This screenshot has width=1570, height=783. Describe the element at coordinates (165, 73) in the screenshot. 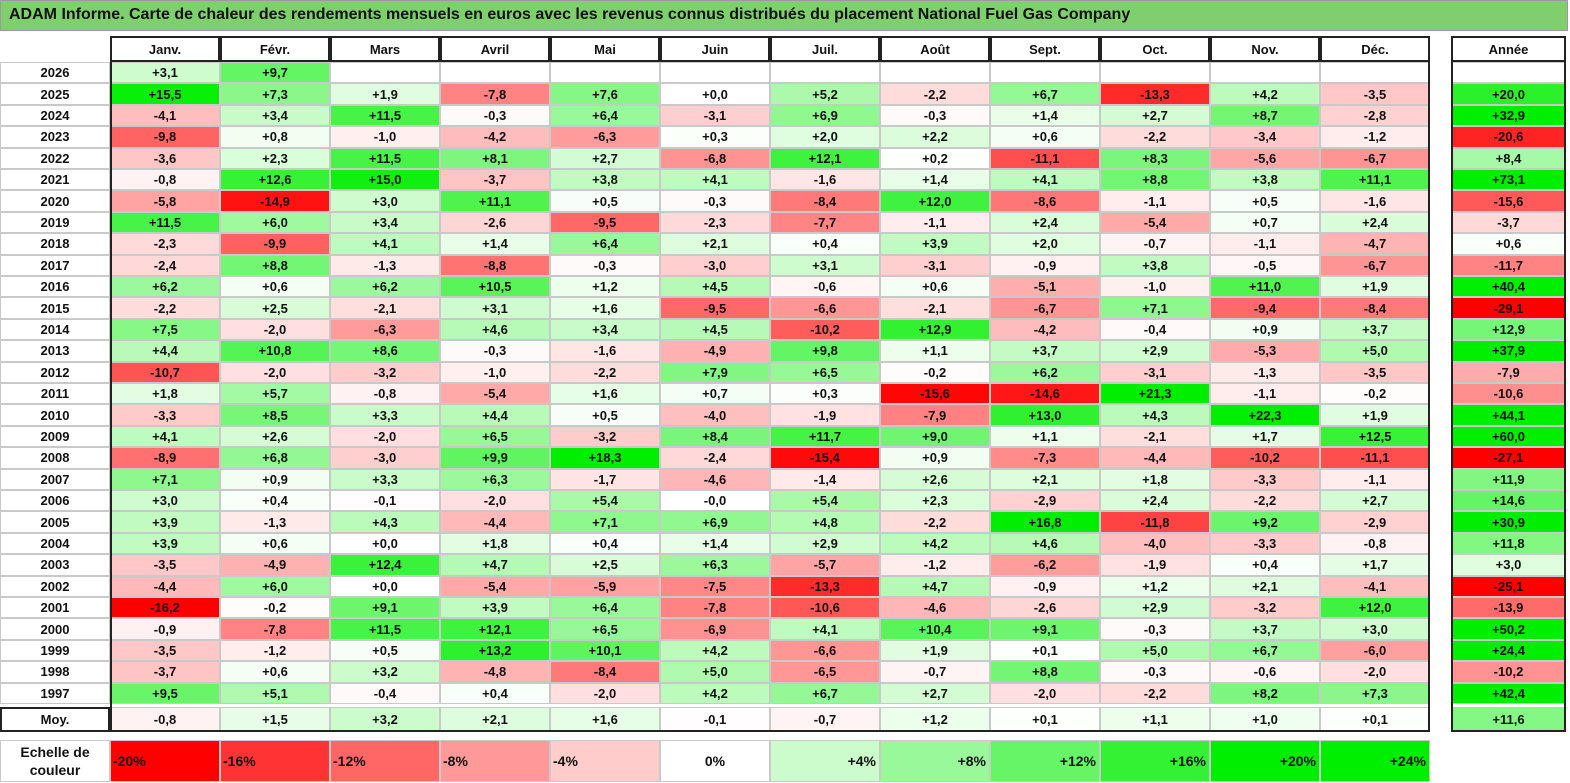

I see `heatmap-cell: +3,1` at that location.